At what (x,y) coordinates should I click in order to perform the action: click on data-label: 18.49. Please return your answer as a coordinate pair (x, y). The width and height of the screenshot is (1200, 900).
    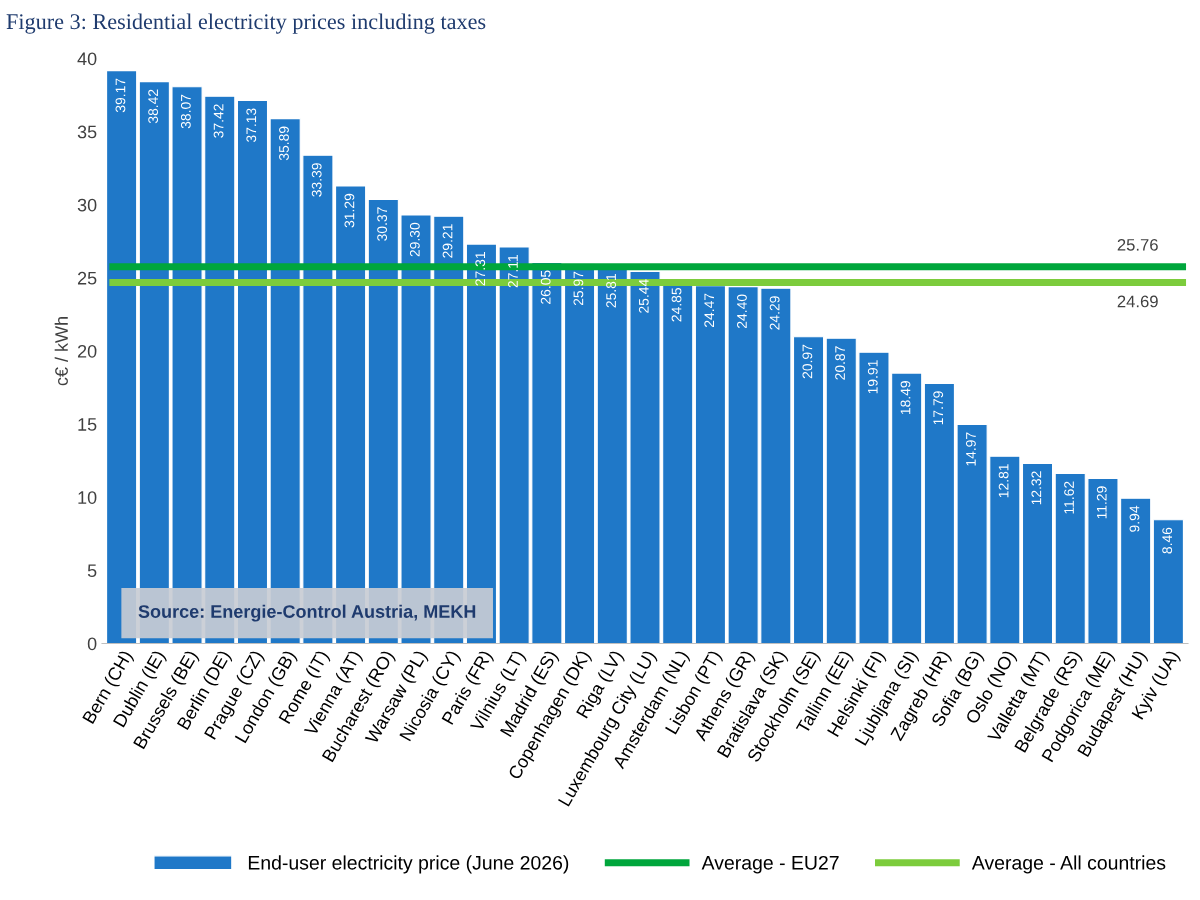
    Looking at the image, I should click on (905, 398).